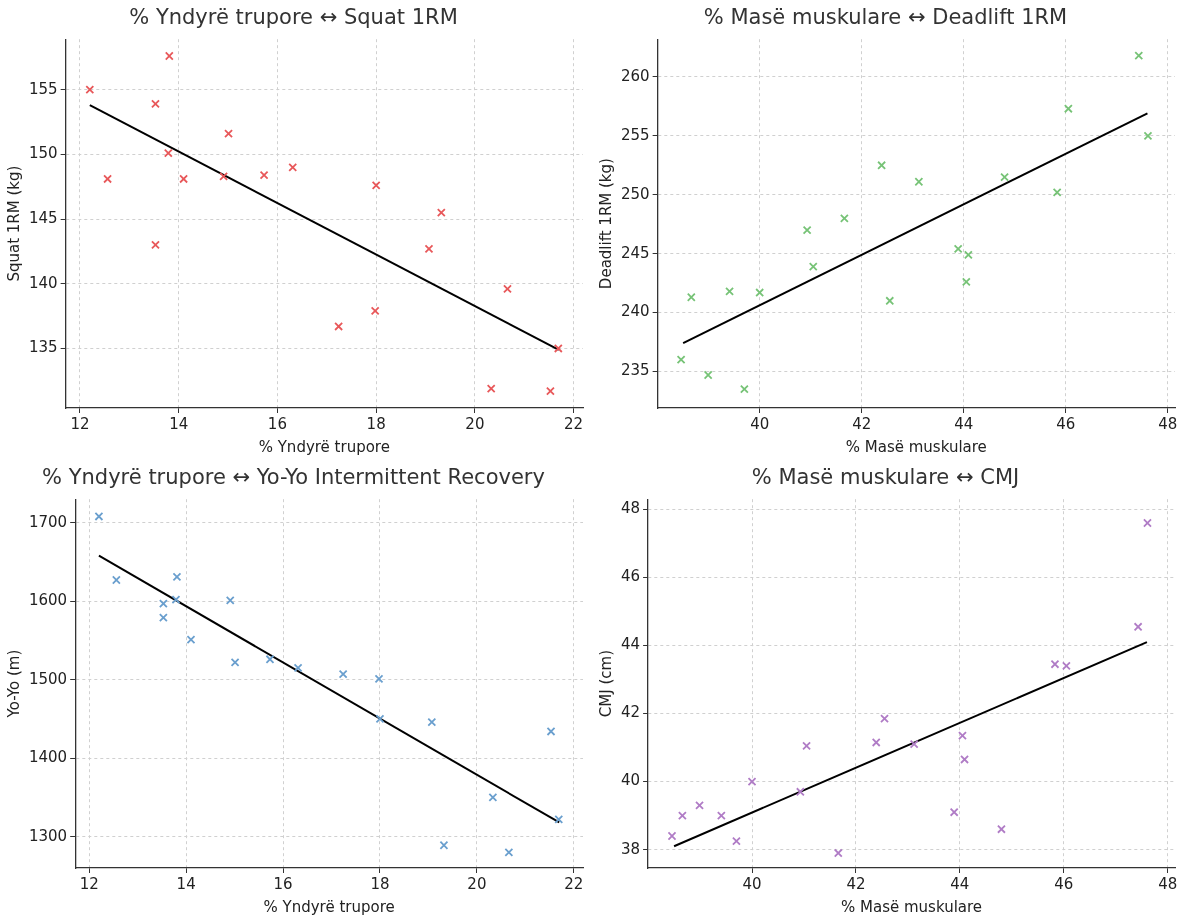 The width and height of the screenshot is (1183, 919). Describe the element at coordinates (293, 17) in the screenshot. I see `chart-title: % Yndyrë trupore ↔ Squat 1RM` at that location.